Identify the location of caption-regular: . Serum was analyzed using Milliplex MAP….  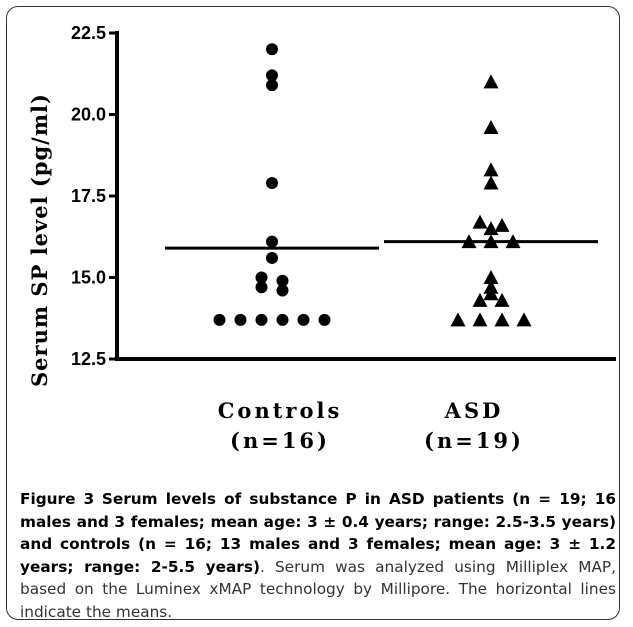
(318, 589).